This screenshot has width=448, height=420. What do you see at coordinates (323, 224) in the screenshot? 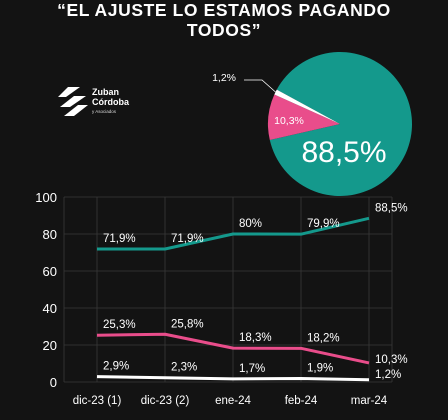
I see `data-label: 79,9%` at bounding box center [323, 224].